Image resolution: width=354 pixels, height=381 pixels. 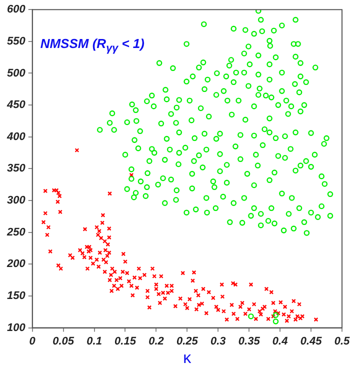 What do you see at coordinates (16, 168) in the screenshot?
I see `y-tick-label: 350` at bounding box center [16, 168].